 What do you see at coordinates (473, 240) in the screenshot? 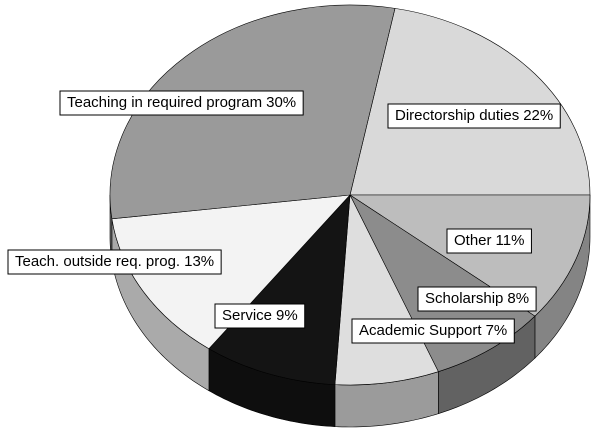
I see `label-name: Other` at bounding box center [473, 240].